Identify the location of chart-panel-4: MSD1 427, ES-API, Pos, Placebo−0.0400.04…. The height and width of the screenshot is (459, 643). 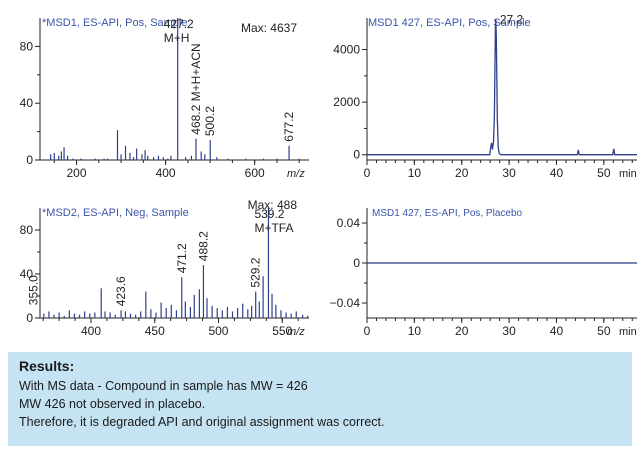
(483, 273).